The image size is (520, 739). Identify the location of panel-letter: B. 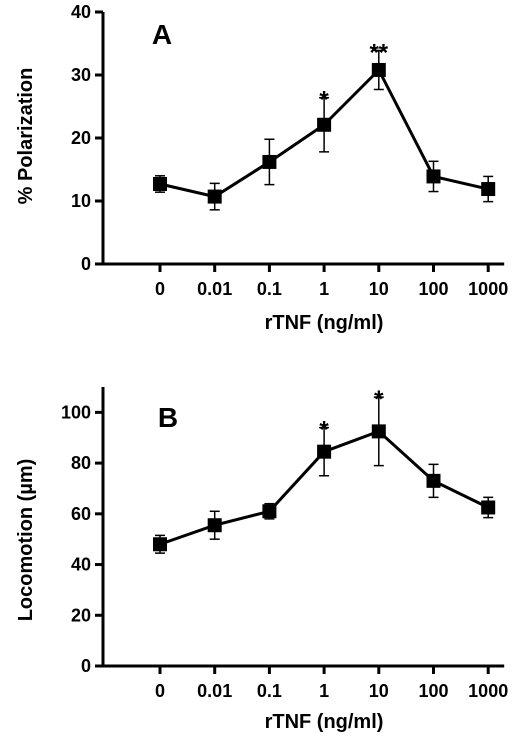
(168, 417).